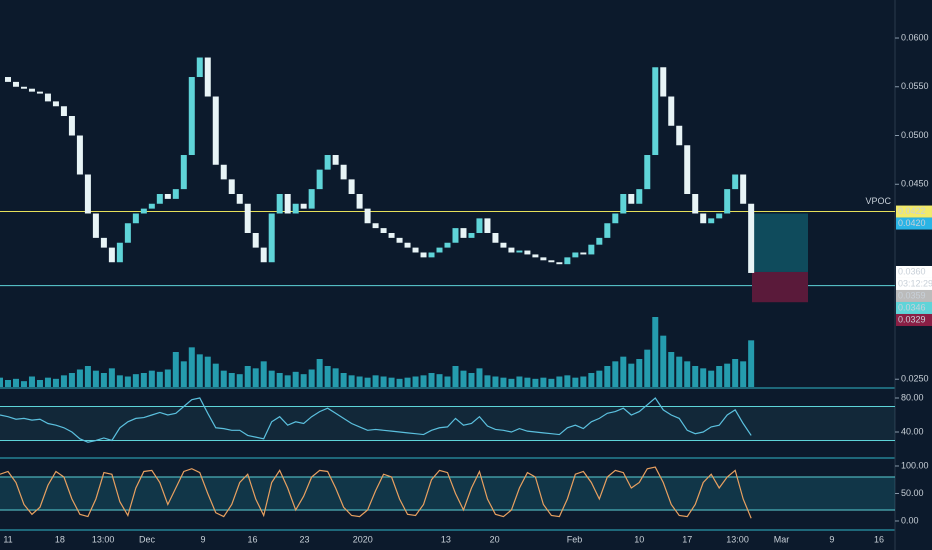 This screenshot has height=550, width=932. What do you see at coordinates (780, 287) in the screenshot?
I see `stop-zone` at bounding box center [780, 287].